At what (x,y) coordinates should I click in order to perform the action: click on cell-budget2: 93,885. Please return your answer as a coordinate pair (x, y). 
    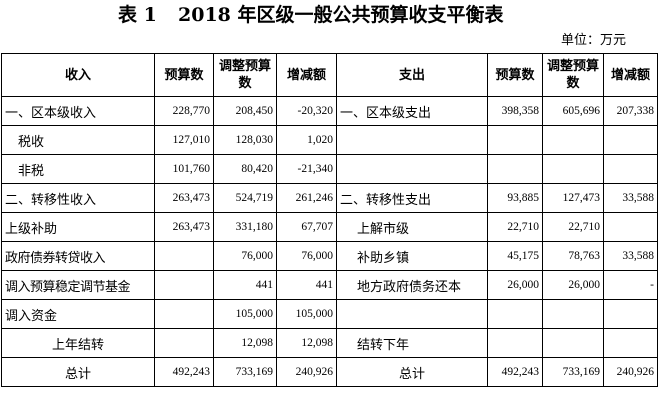
    Looking at the image, I should click on (515, 198).